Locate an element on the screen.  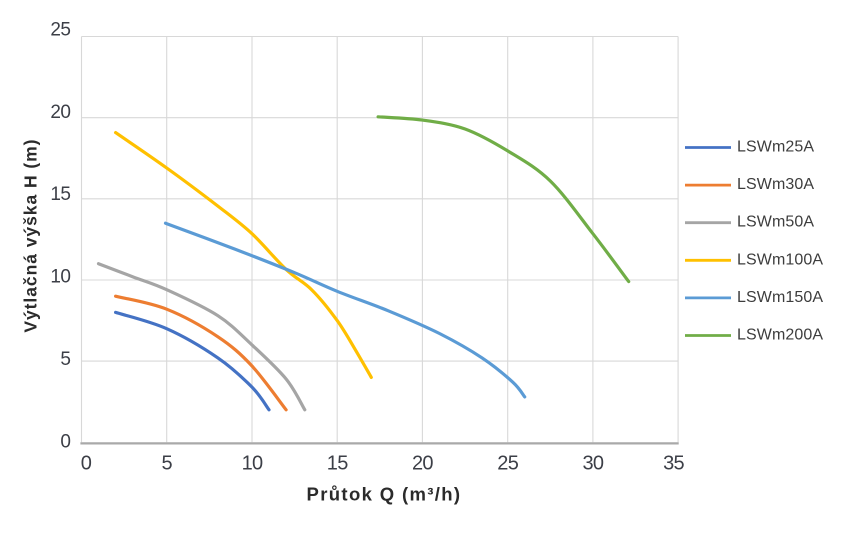
svg-text: LSWm30A is located at coordinates (775, 184).